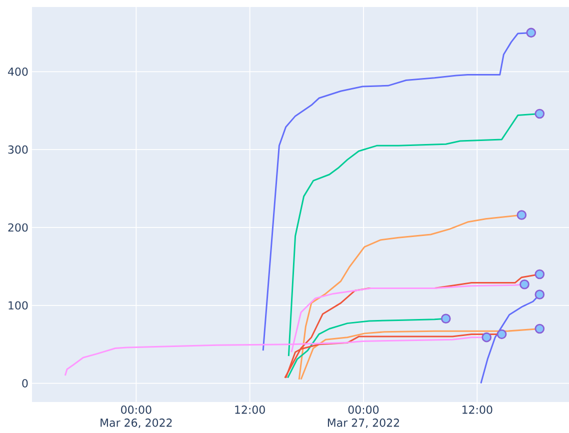 Image resolution: width=569 pixels, height=433 pixels. Describe the element at coordinates (18, 149) in the screenshot. I see `y-tick-label: 300` at that location.